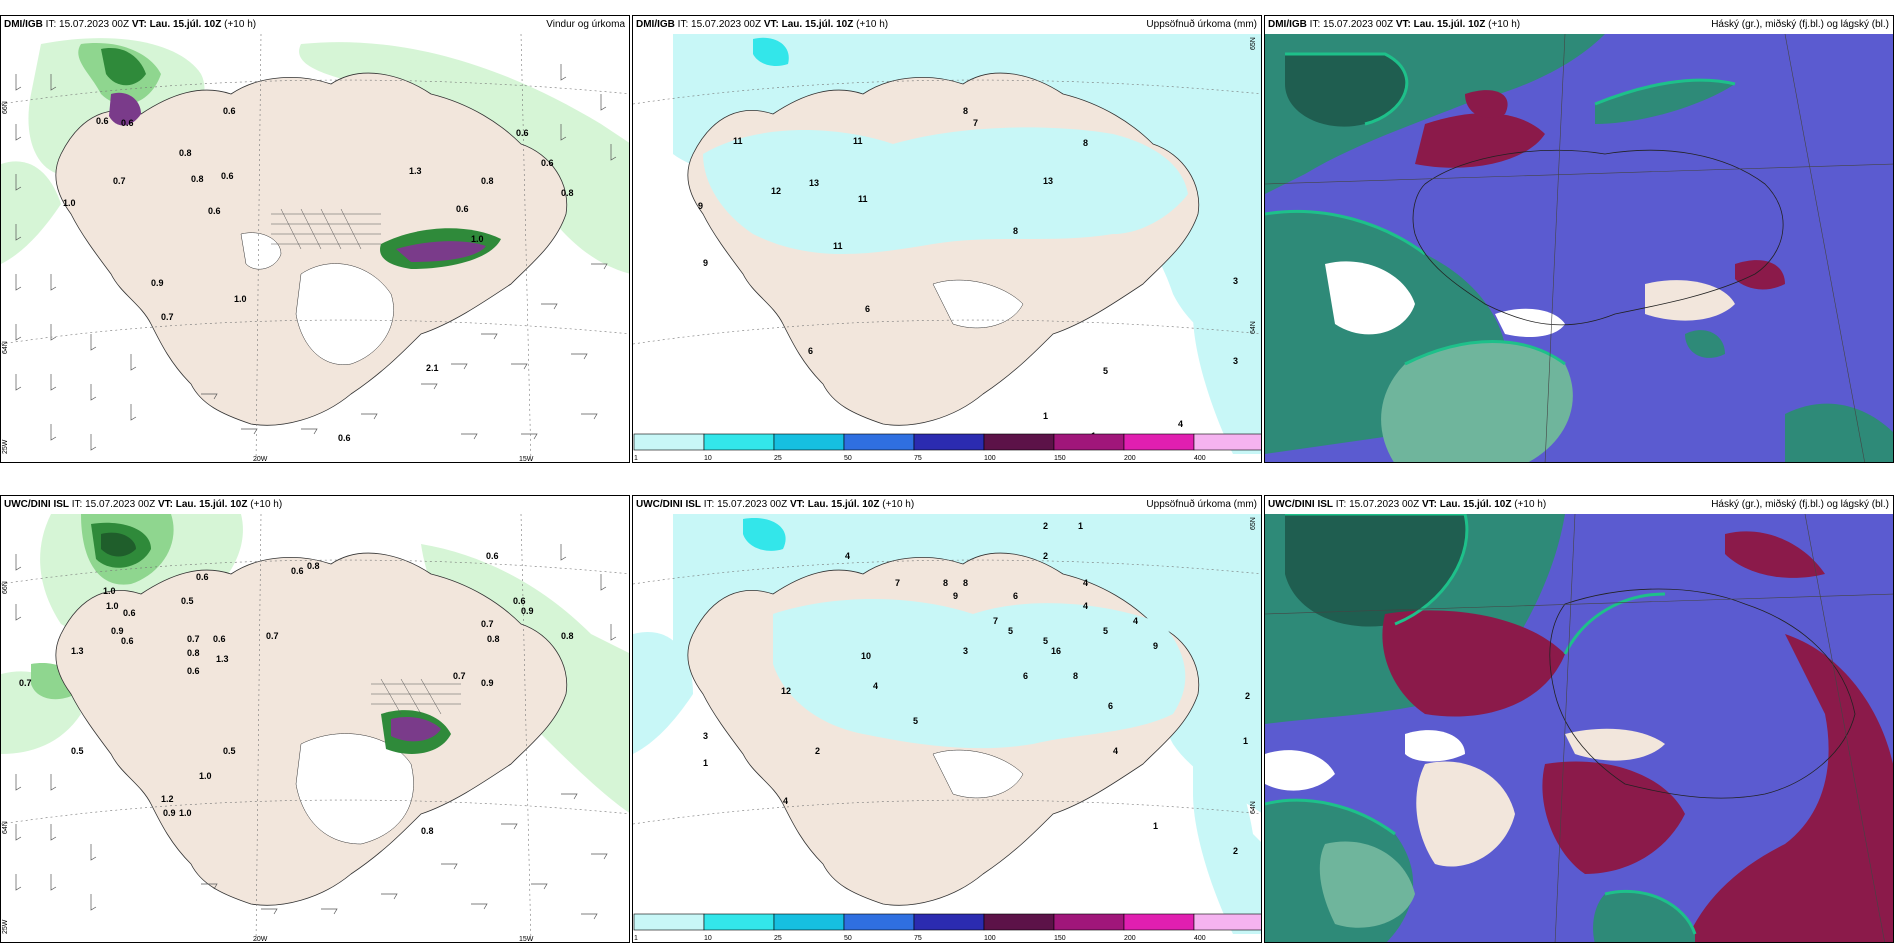 The width and height of the screenshot is (1900, 950). I want to click on svg-text: 66N, so click(5, 587).